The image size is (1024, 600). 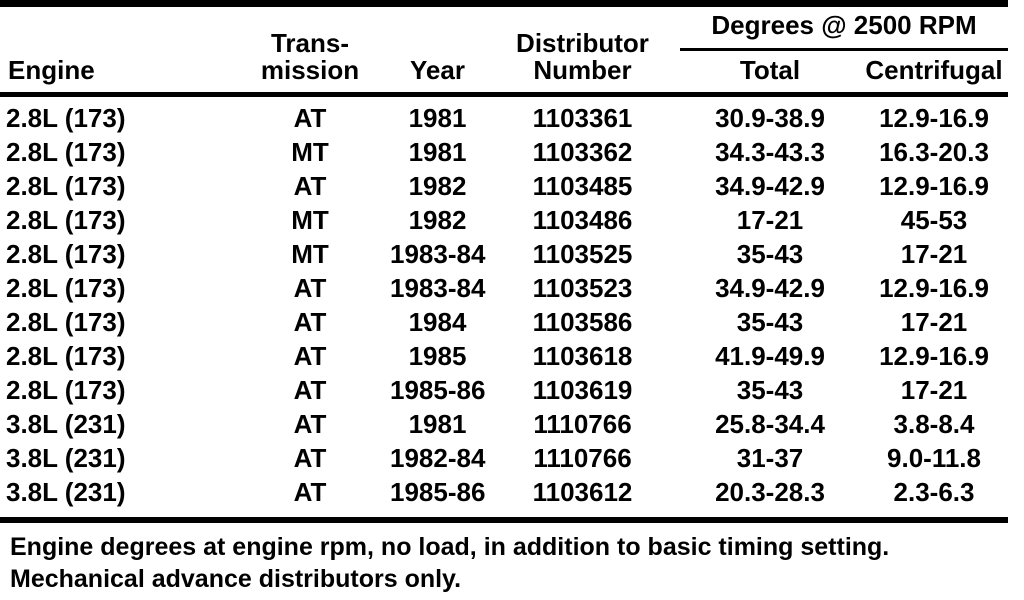 I want to click on cell-distributor-number: 1103523, so click(x=582, y=288).